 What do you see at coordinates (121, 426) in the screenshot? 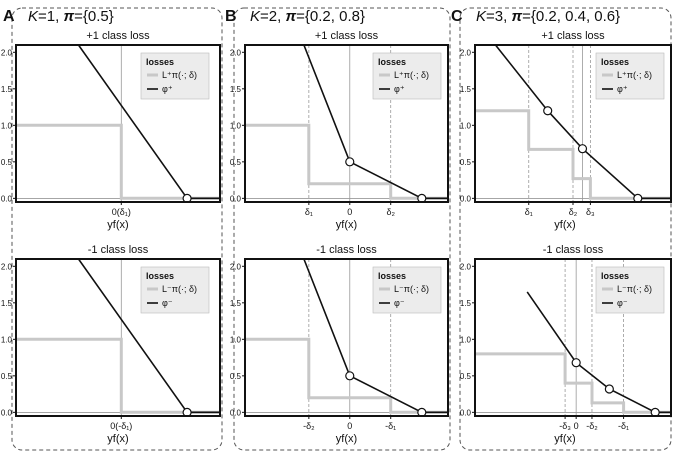
I see `x-tick-label: 0(-δ₁)` at bounding box center [121, 426].